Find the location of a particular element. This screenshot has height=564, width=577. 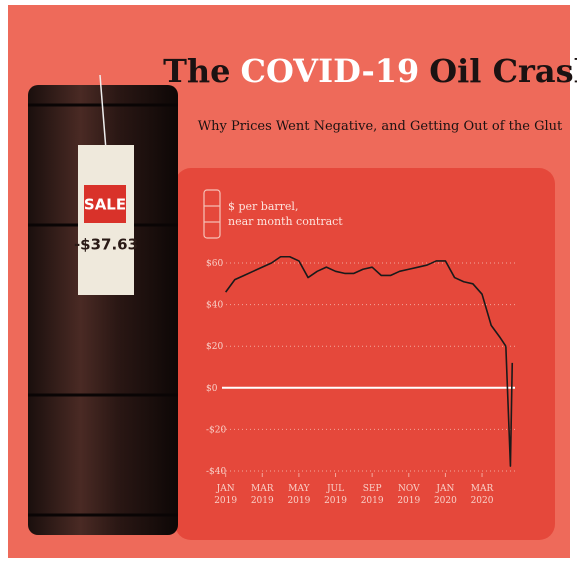

x-tick-label: JUL is located at coordinates (335, 489).